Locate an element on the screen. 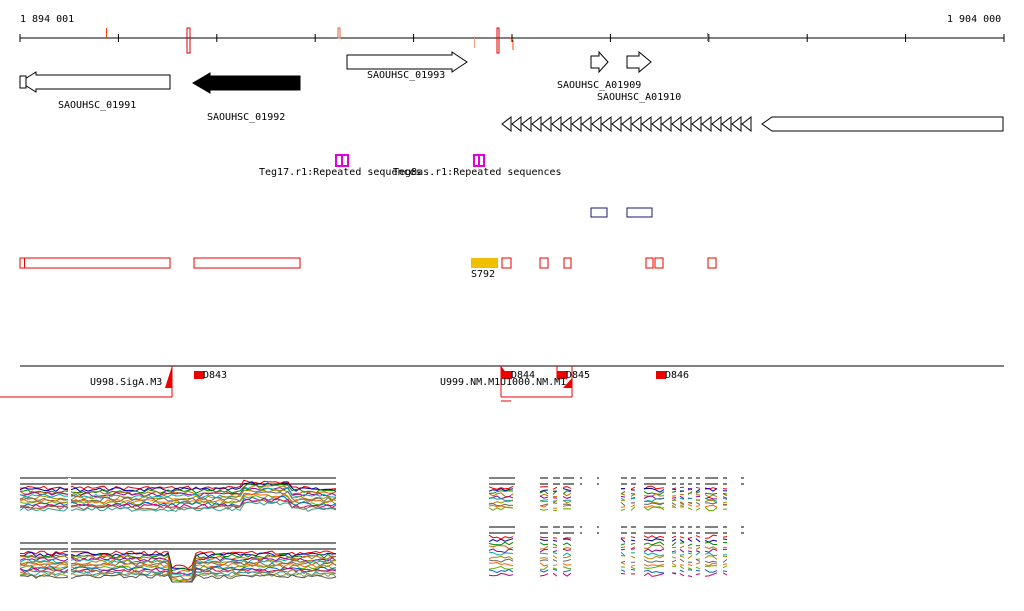 The image size is (1024, 611). promoter-u1000-mark is located at coordinates (567, 383).